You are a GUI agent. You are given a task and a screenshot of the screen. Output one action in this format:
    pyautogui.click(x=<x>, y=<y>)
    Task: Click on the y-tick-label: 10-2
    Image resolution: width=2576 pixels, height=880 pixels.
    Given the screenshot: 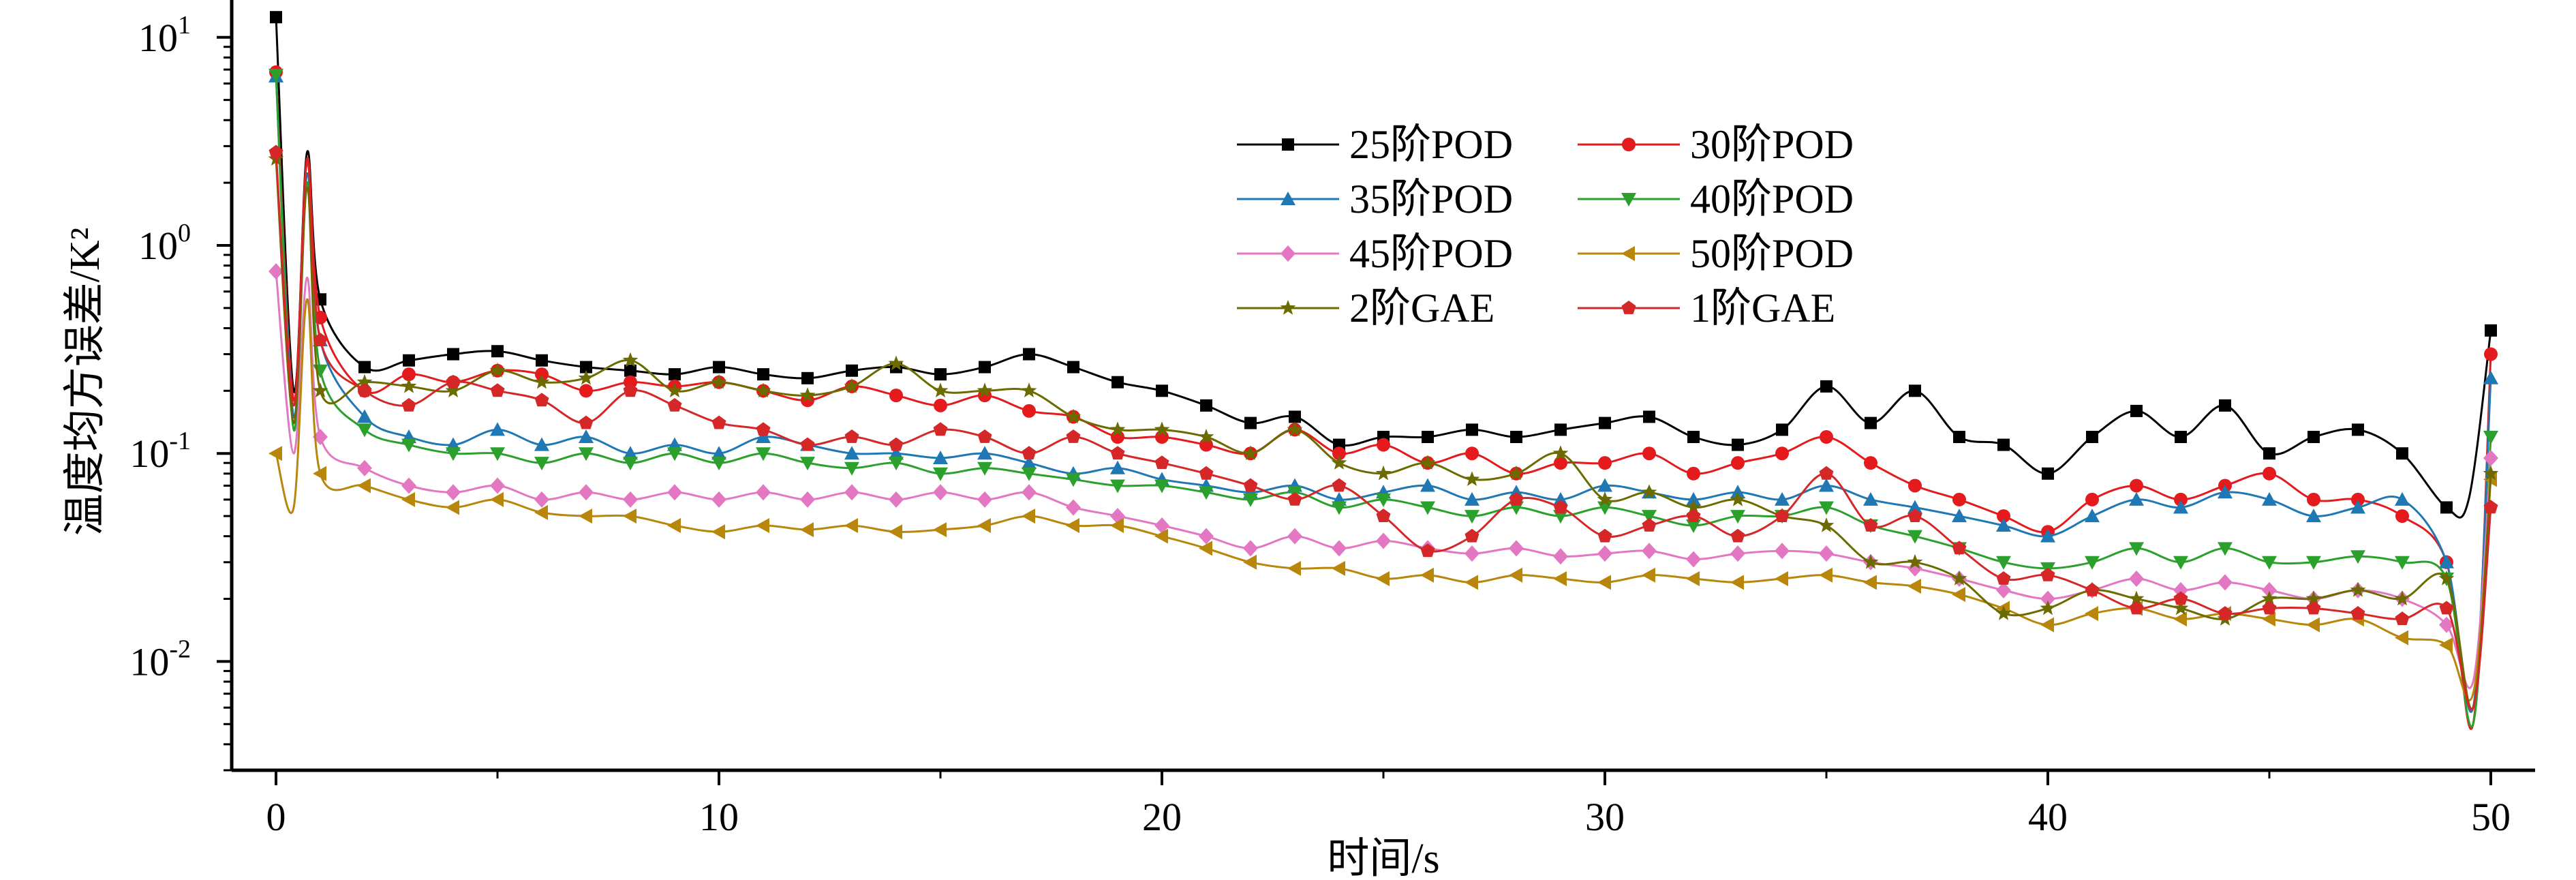 What is the action you would take?
    pyautogui.click(x=160, y=659)
    